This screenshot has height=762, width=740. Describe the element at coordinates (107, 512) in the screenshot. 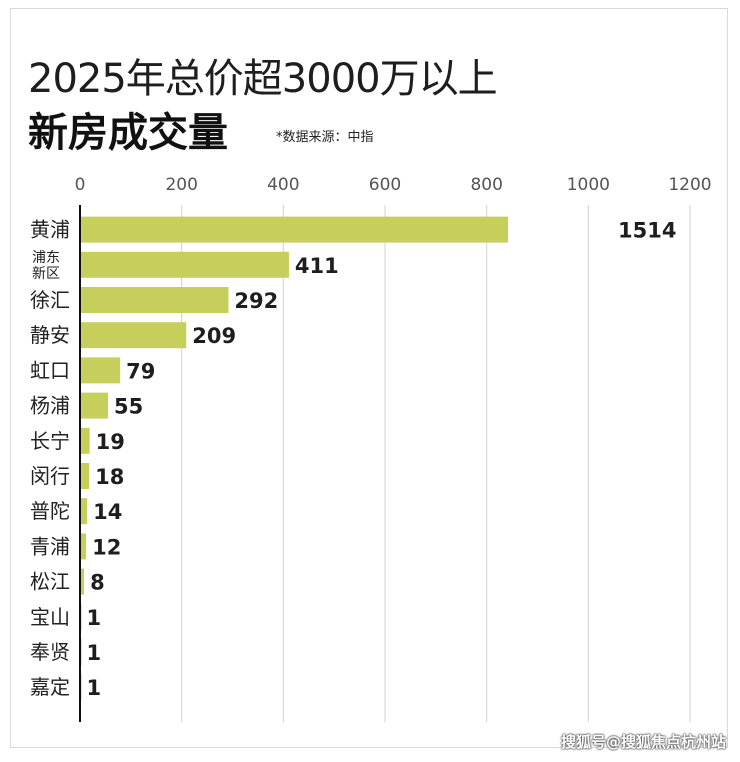

I see `value-label: 14` at that location.